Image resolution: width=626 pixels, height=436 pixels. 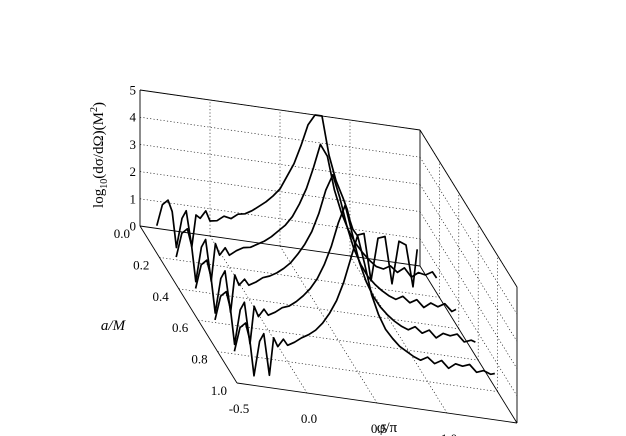 What do you see at coordinates (133, 117) in the screenshot?
I see `z-tick-label: 4` at bounding box center [133, 117].